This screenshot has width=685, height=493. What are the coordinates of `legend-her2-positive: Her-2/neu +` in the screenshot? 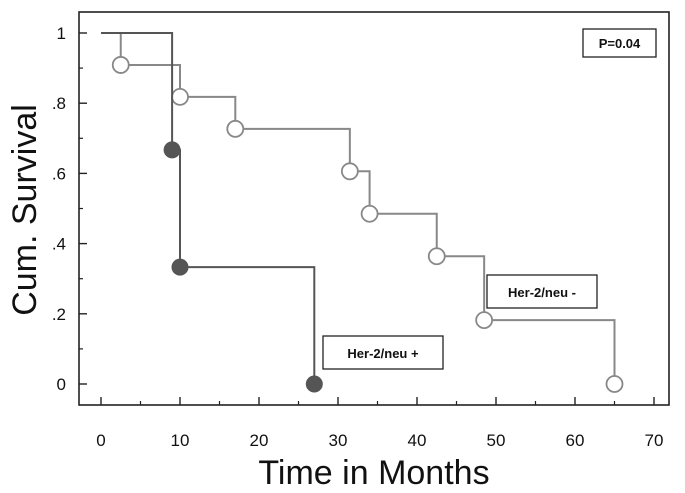 It's located at (383, 352).